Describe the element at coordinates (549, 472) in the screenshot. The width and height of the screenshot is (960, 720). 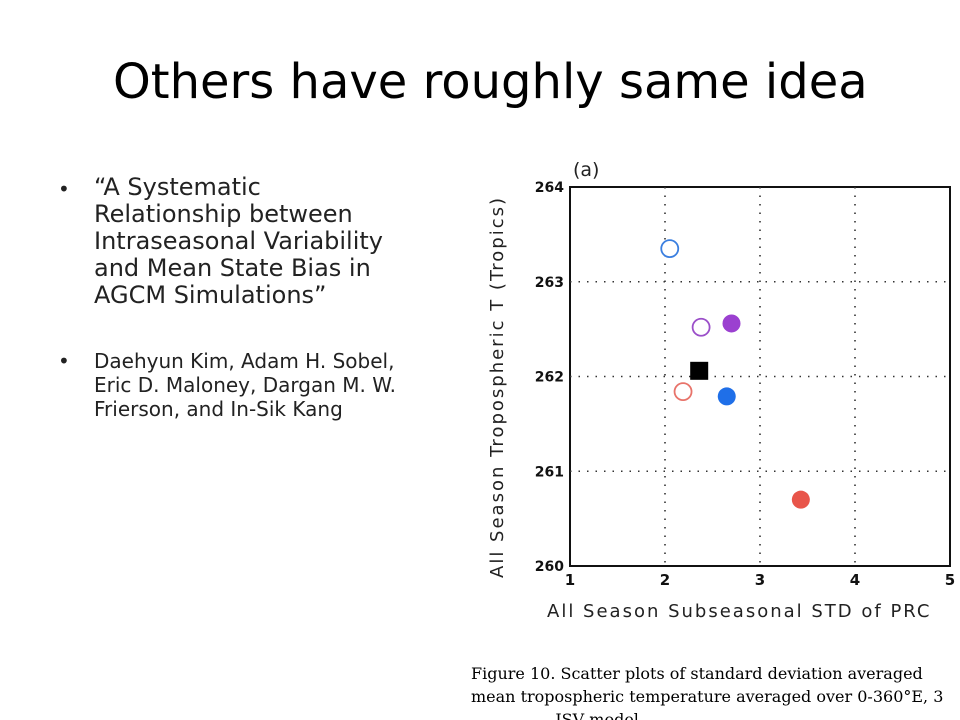
I see `y-tick-label: 261` at that location.